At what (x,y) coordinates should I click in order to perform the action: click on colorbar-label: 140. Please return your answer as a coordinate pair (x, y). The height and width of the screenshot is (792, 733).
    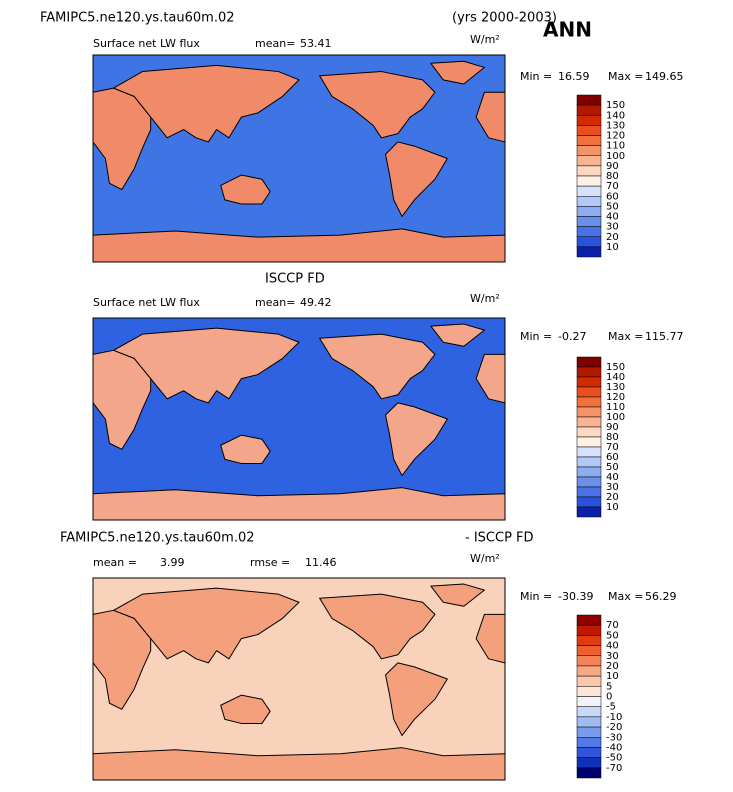
    Looking at the image, I should click on (615, 115).